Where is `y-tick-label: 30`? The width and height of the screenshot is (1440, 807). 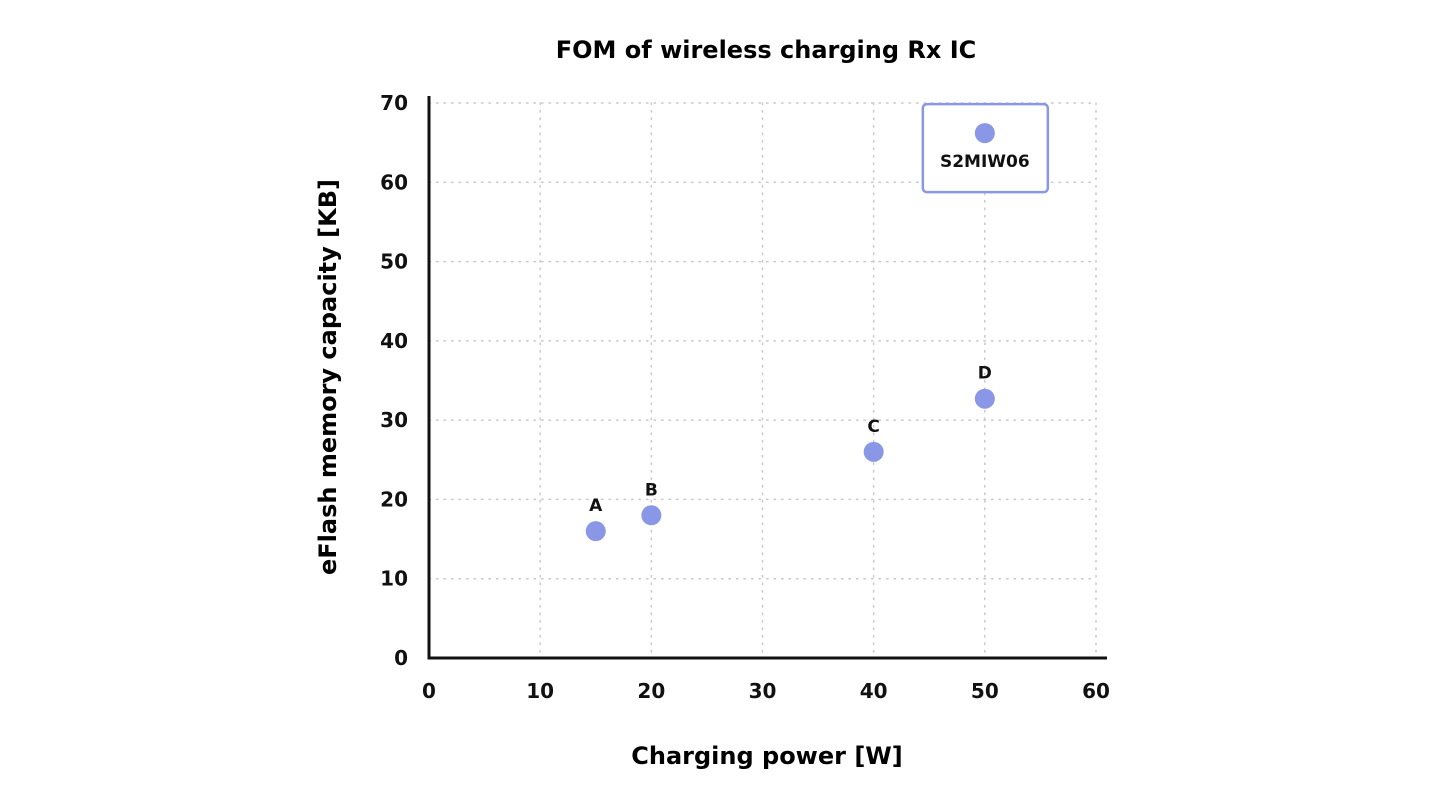
y-tick-label: 30 is located at coordinates (394, 420).